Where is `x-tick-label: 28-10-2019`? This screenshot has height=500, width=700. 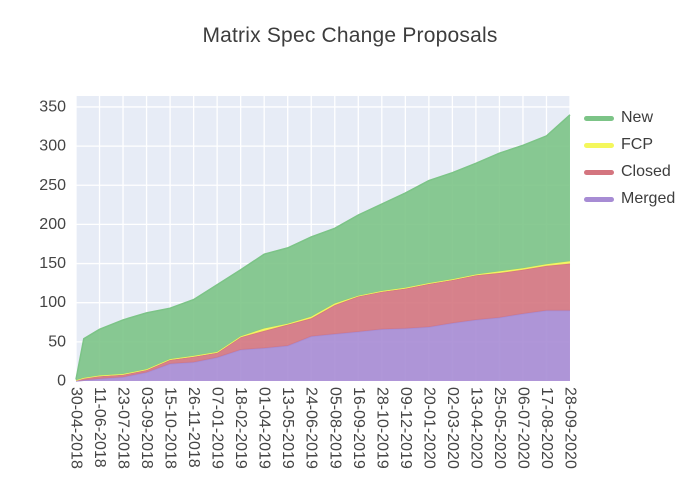
x-tick-label: 28-10-2019 is located at coordinates (381, 428).